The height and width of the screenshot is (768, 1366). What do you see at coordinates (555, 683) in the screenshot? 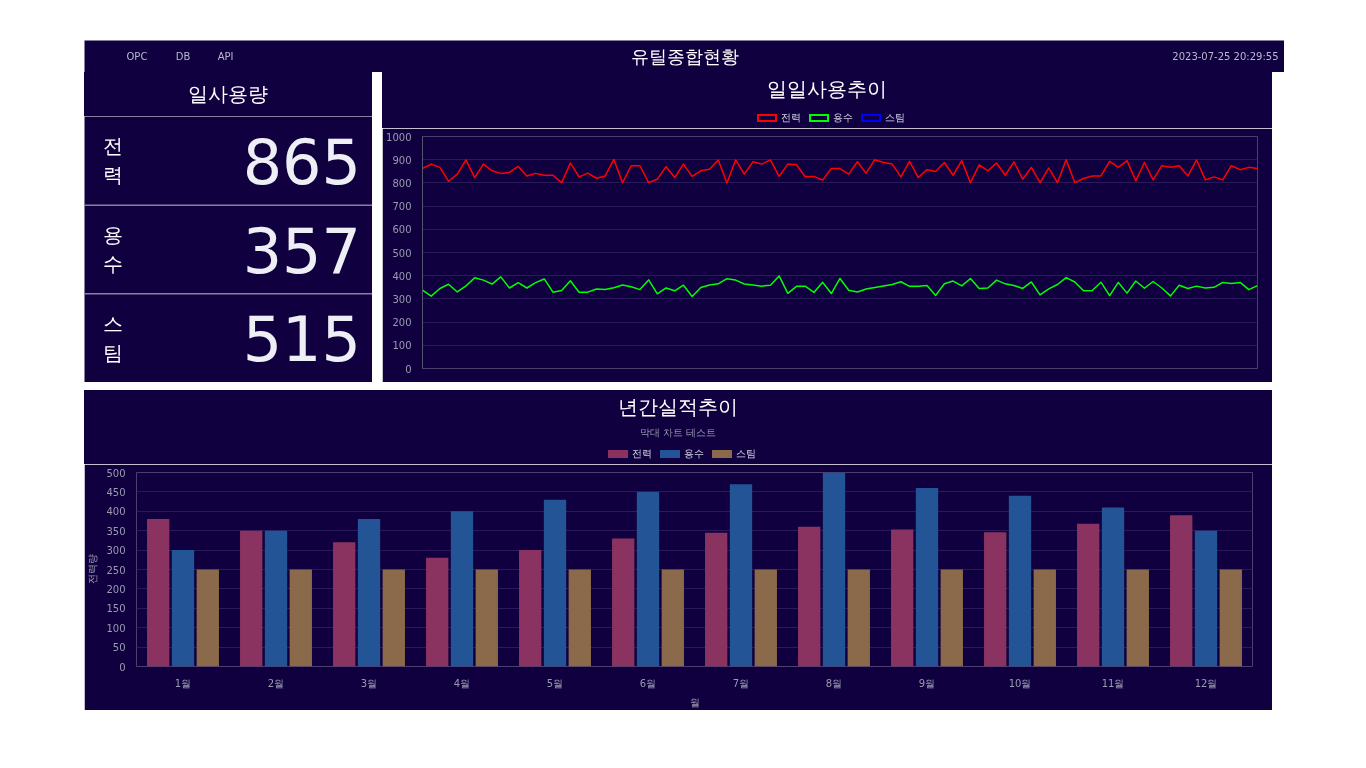
I see `x-tick-label: 5월` at bounding box center [555, 683].